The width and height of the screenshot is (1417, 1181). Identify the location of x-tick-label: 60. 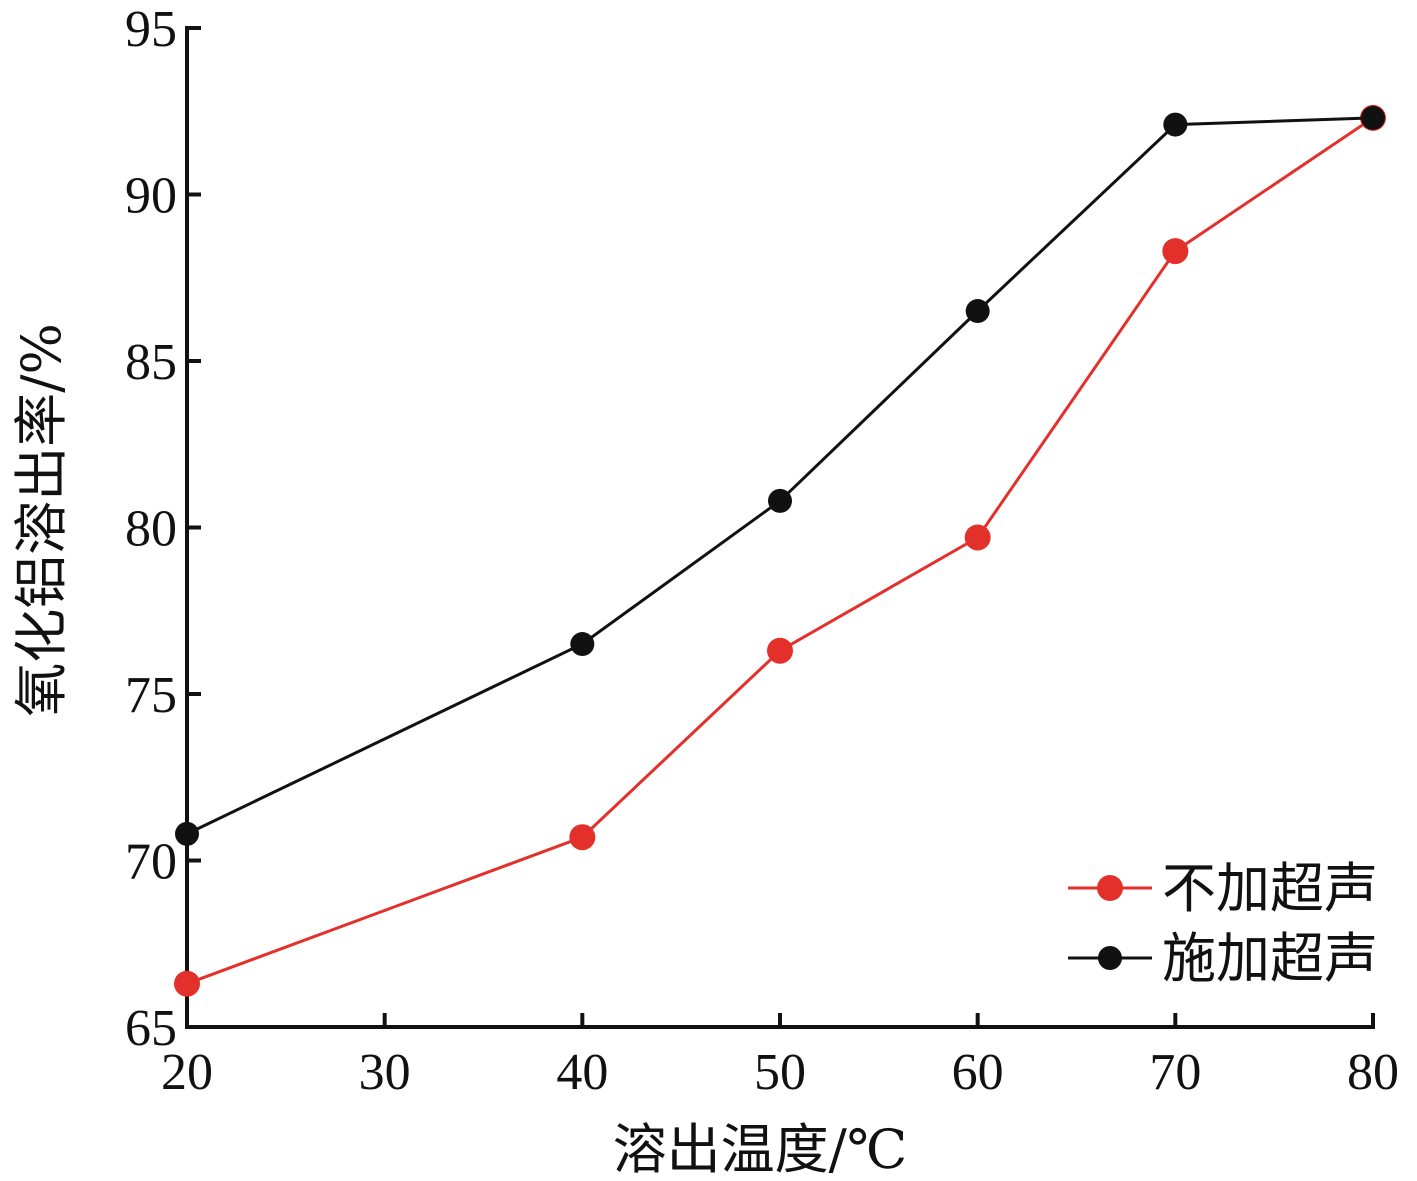
(978, 1072).